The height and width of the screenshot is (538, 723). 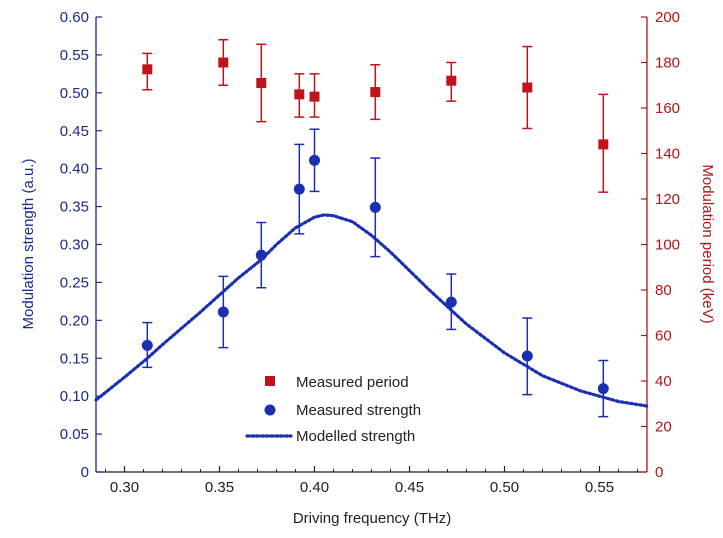 I want to click on y-left-tick-label: 0.15, so click(x=74, y=358).